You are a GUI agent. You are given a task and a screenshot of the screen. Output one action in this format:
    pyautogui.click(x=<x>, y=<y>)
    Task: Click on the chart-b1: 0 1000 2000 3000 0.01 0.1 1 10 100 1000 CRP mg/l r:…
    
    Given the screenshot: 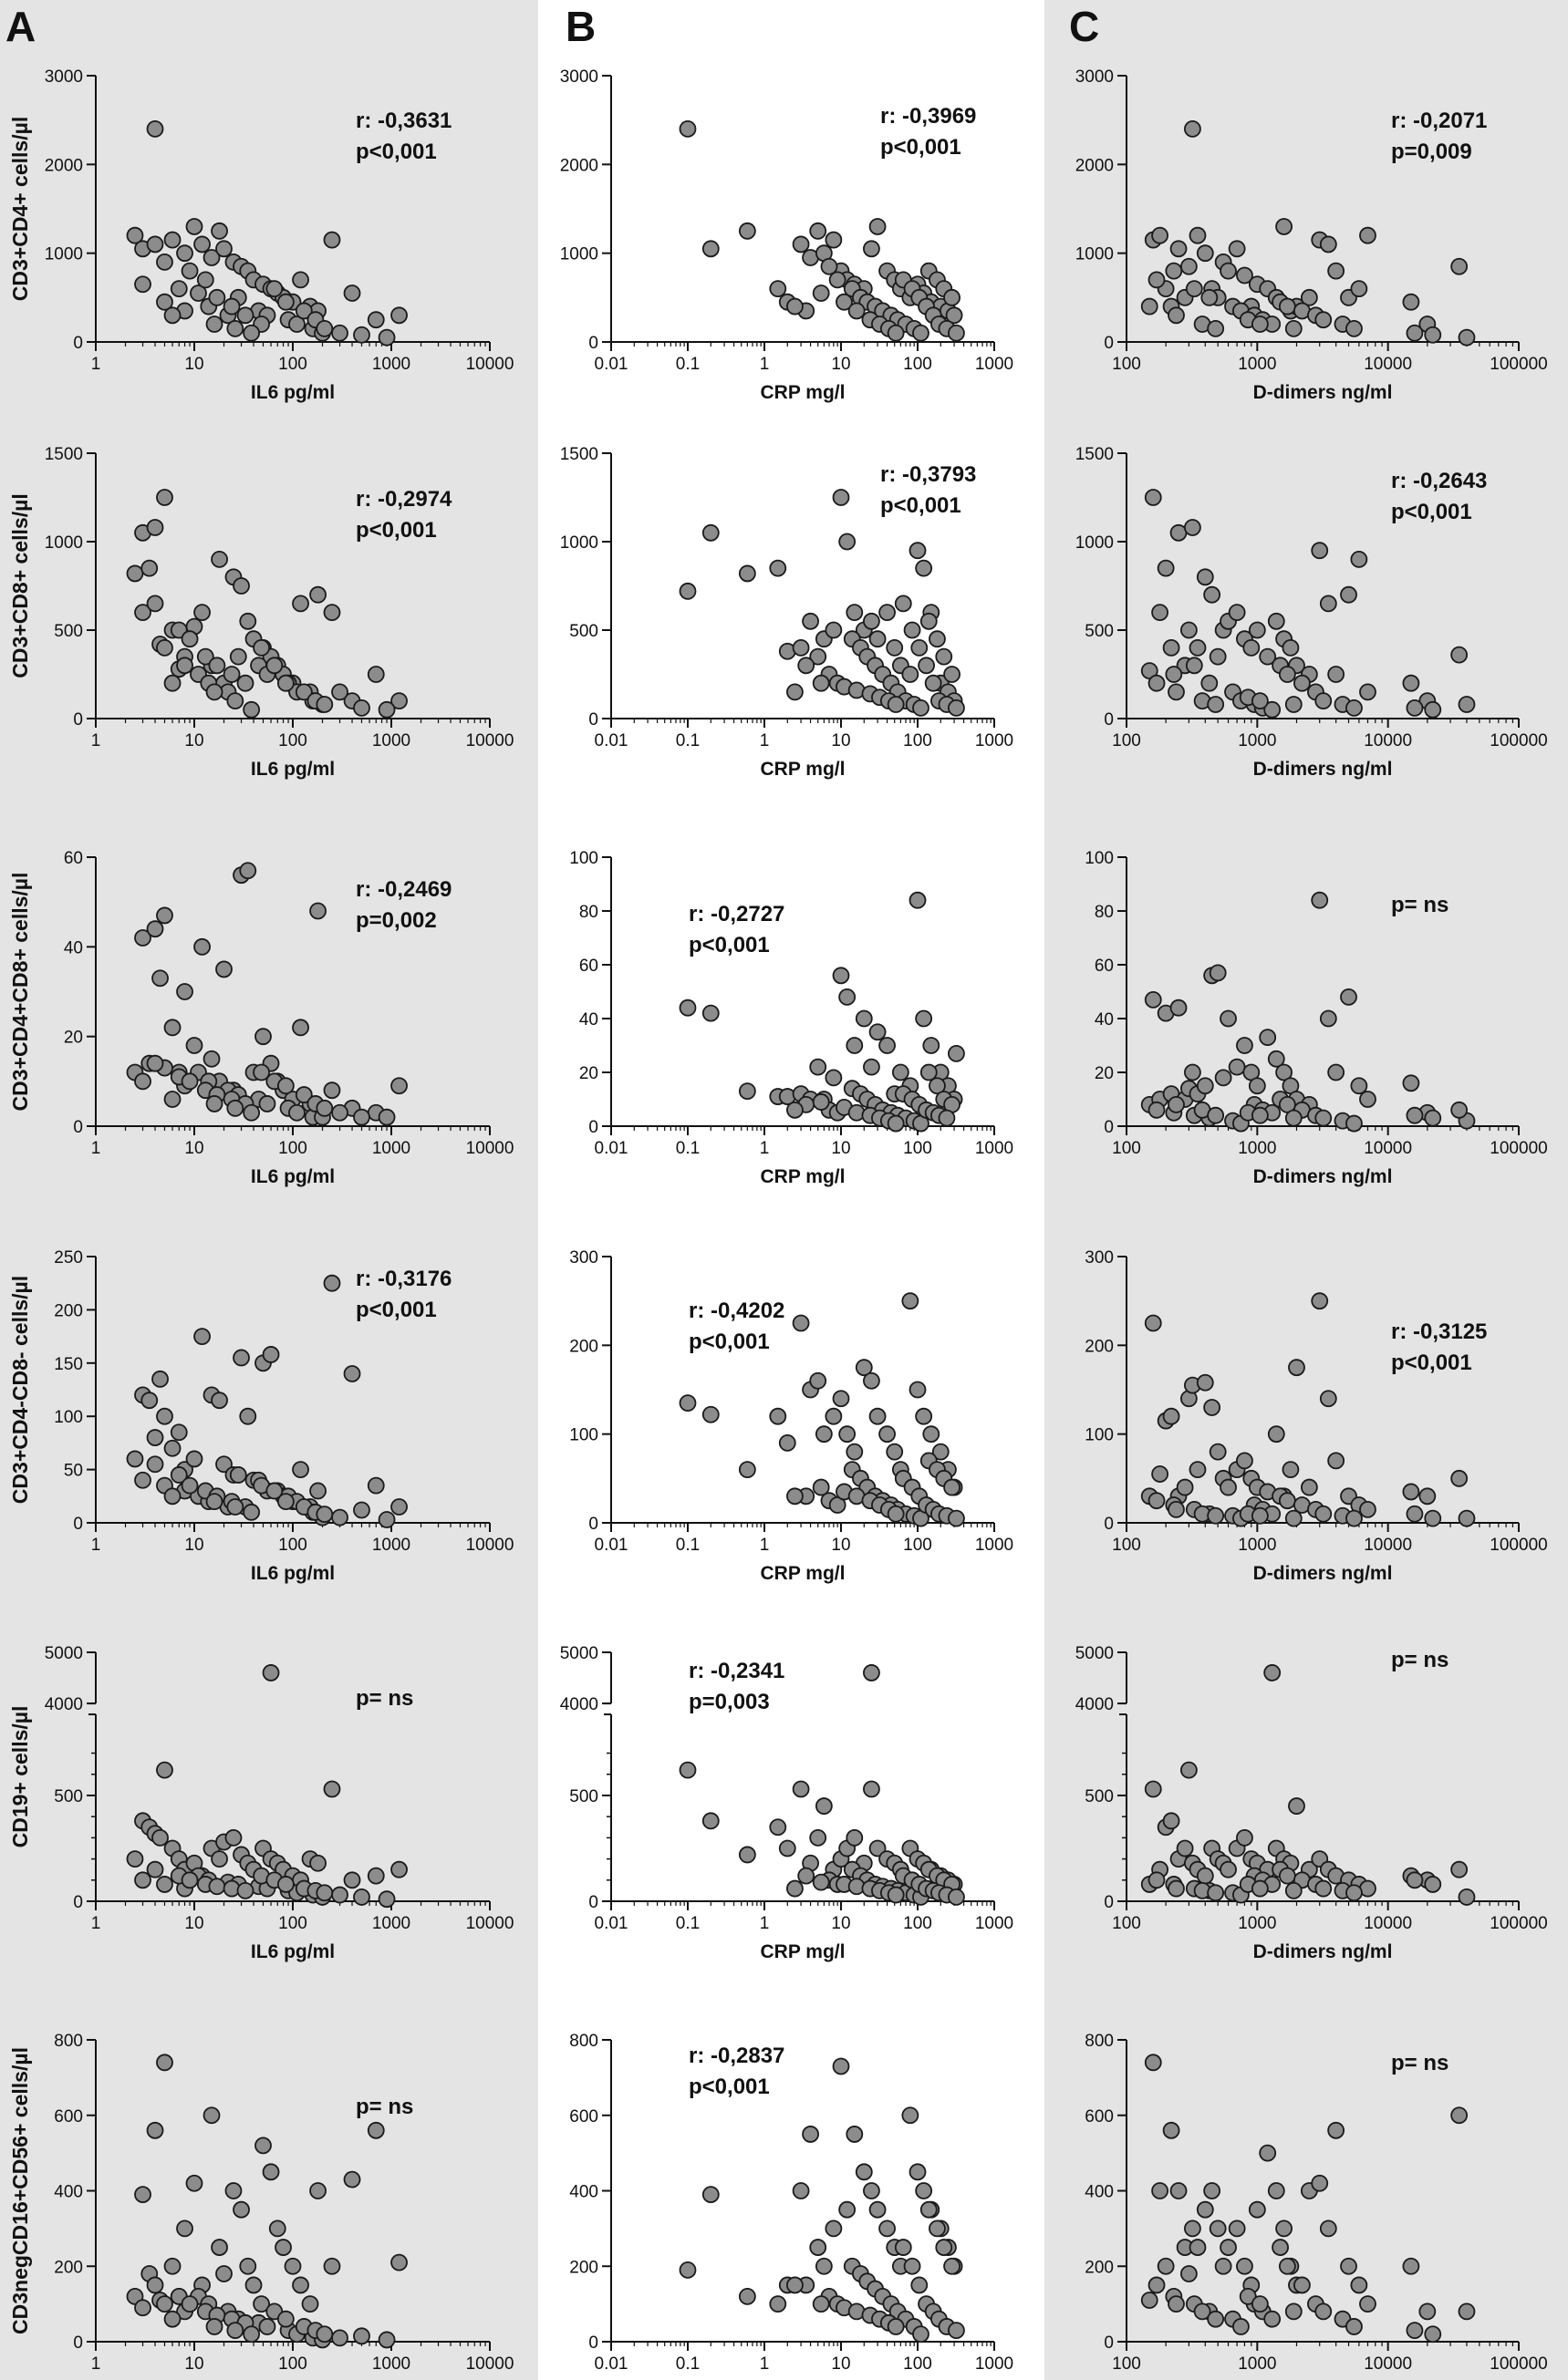 What is the action you would take?
    pyautogui.click(x=786, y=235)
    